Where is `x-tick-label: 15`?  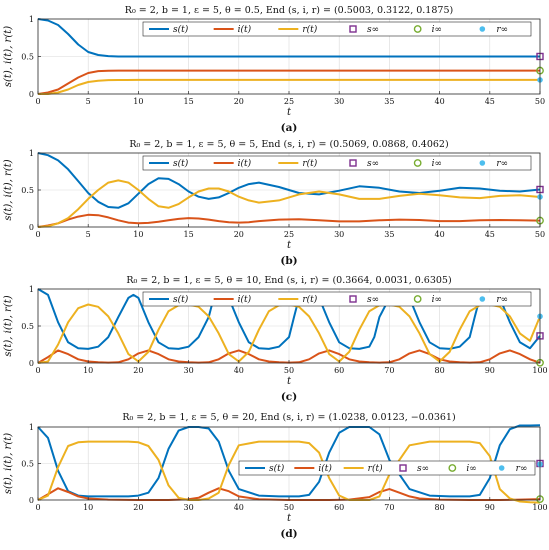 x-tick-label: 15 is located at coordinates (189, 101).